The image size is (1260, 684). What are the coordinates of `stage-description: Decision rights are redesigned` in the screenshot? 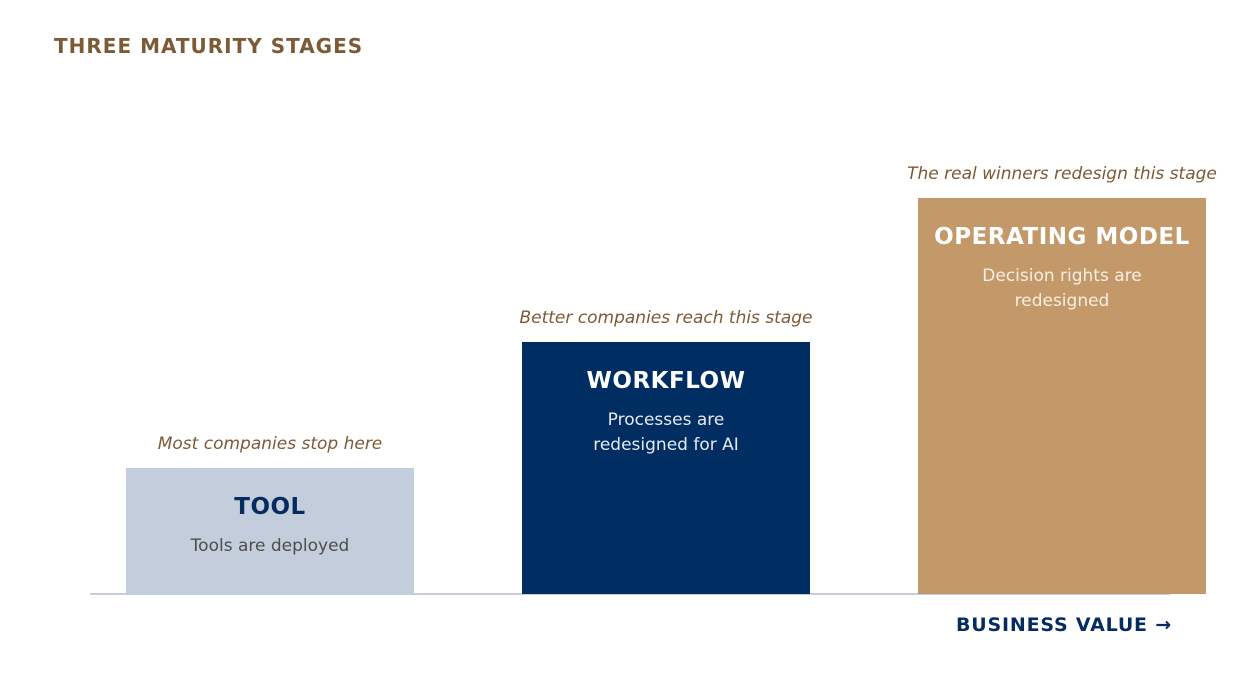 It's located at (1062, 288).